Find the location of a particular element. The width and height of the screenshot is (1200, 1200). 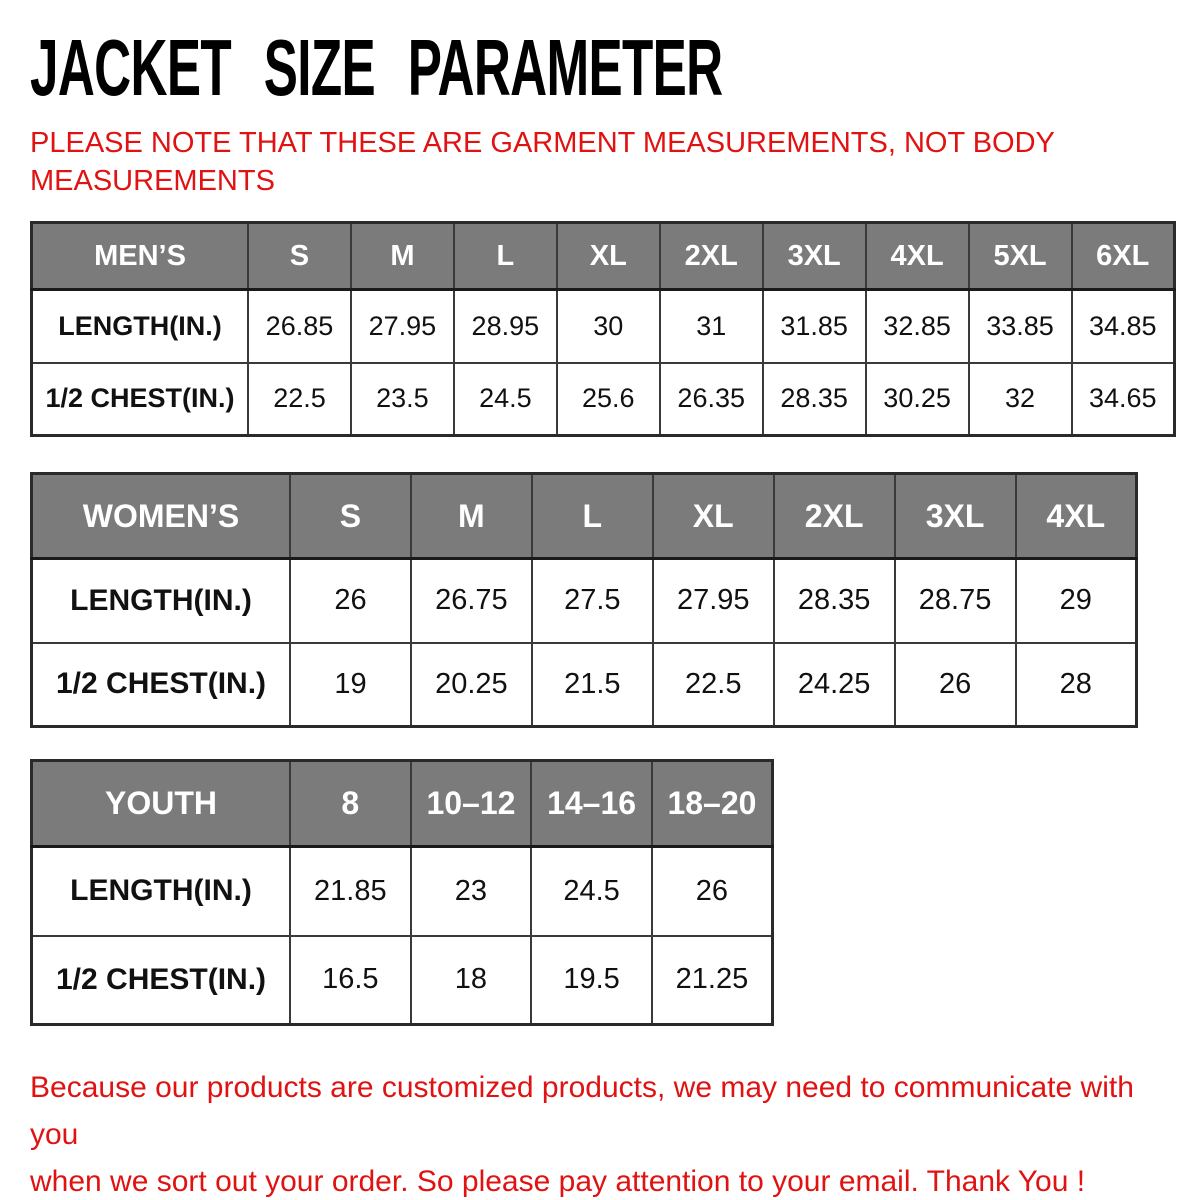

mens-group-header-cell: MEN’S is located at coordinates (139, 256).